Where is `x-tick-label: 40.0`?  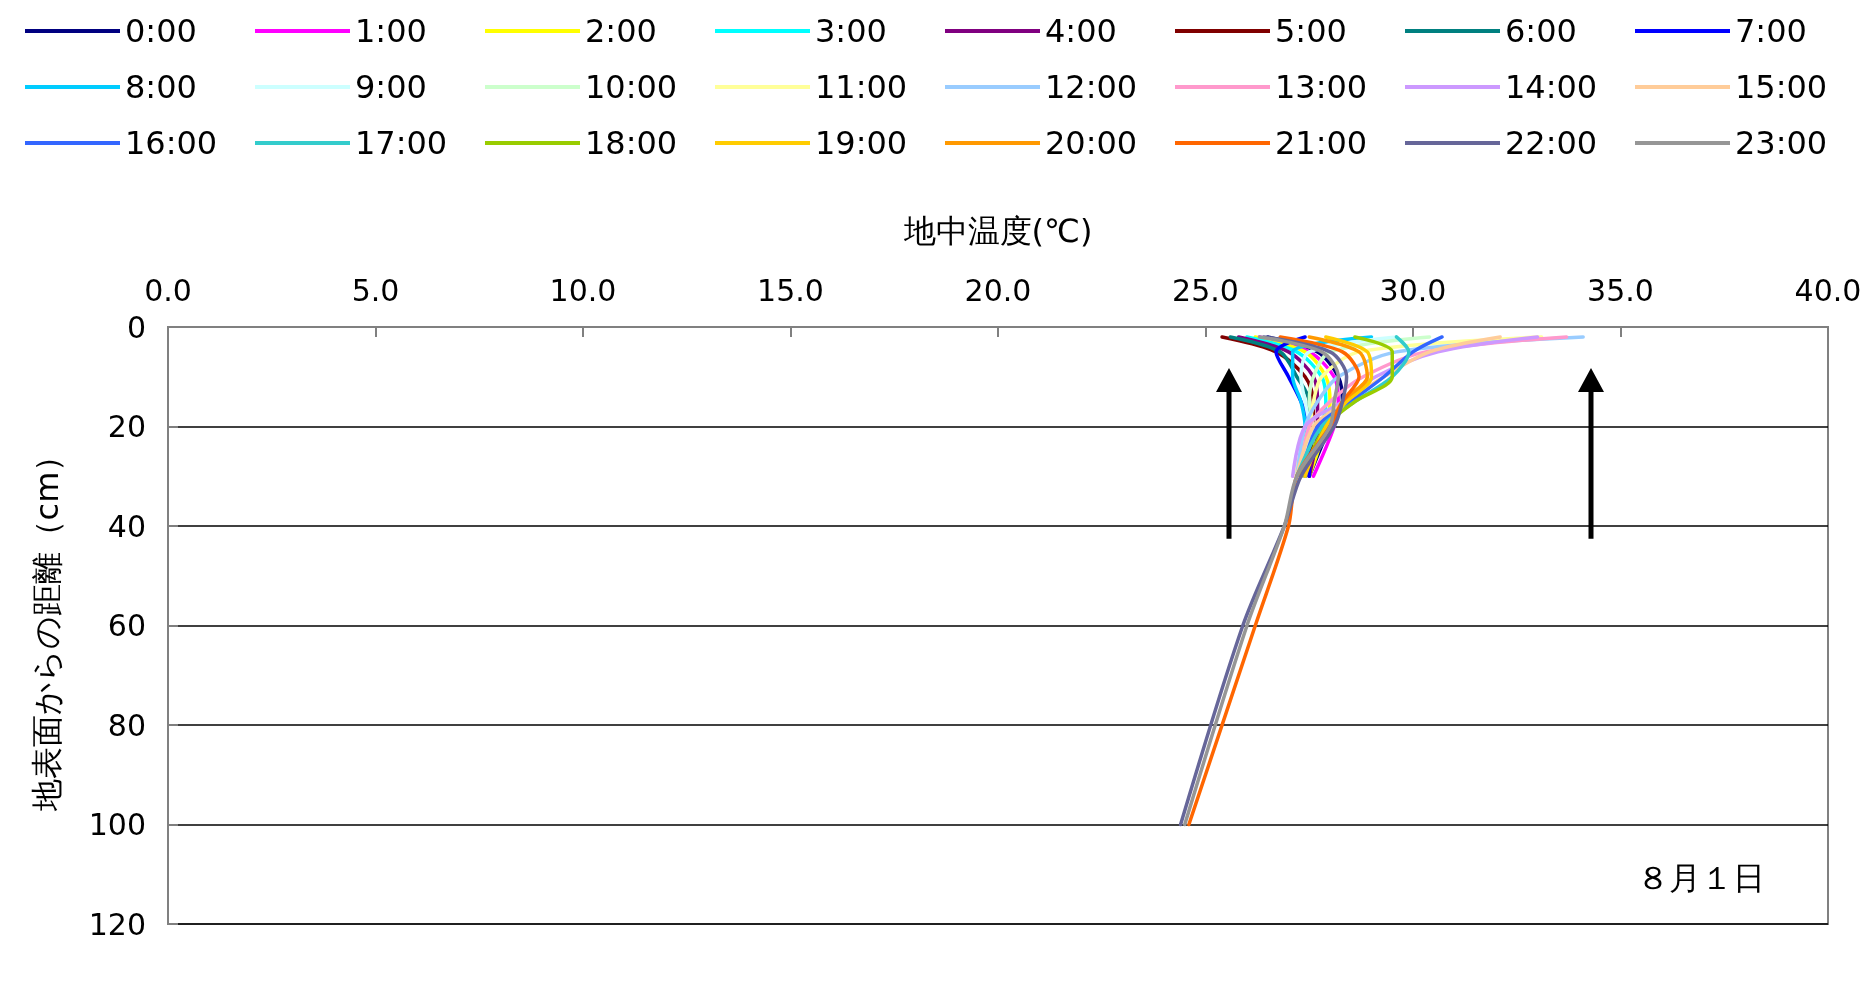 x-tick-label: 40.0 is located at coordinates (1828, 290).